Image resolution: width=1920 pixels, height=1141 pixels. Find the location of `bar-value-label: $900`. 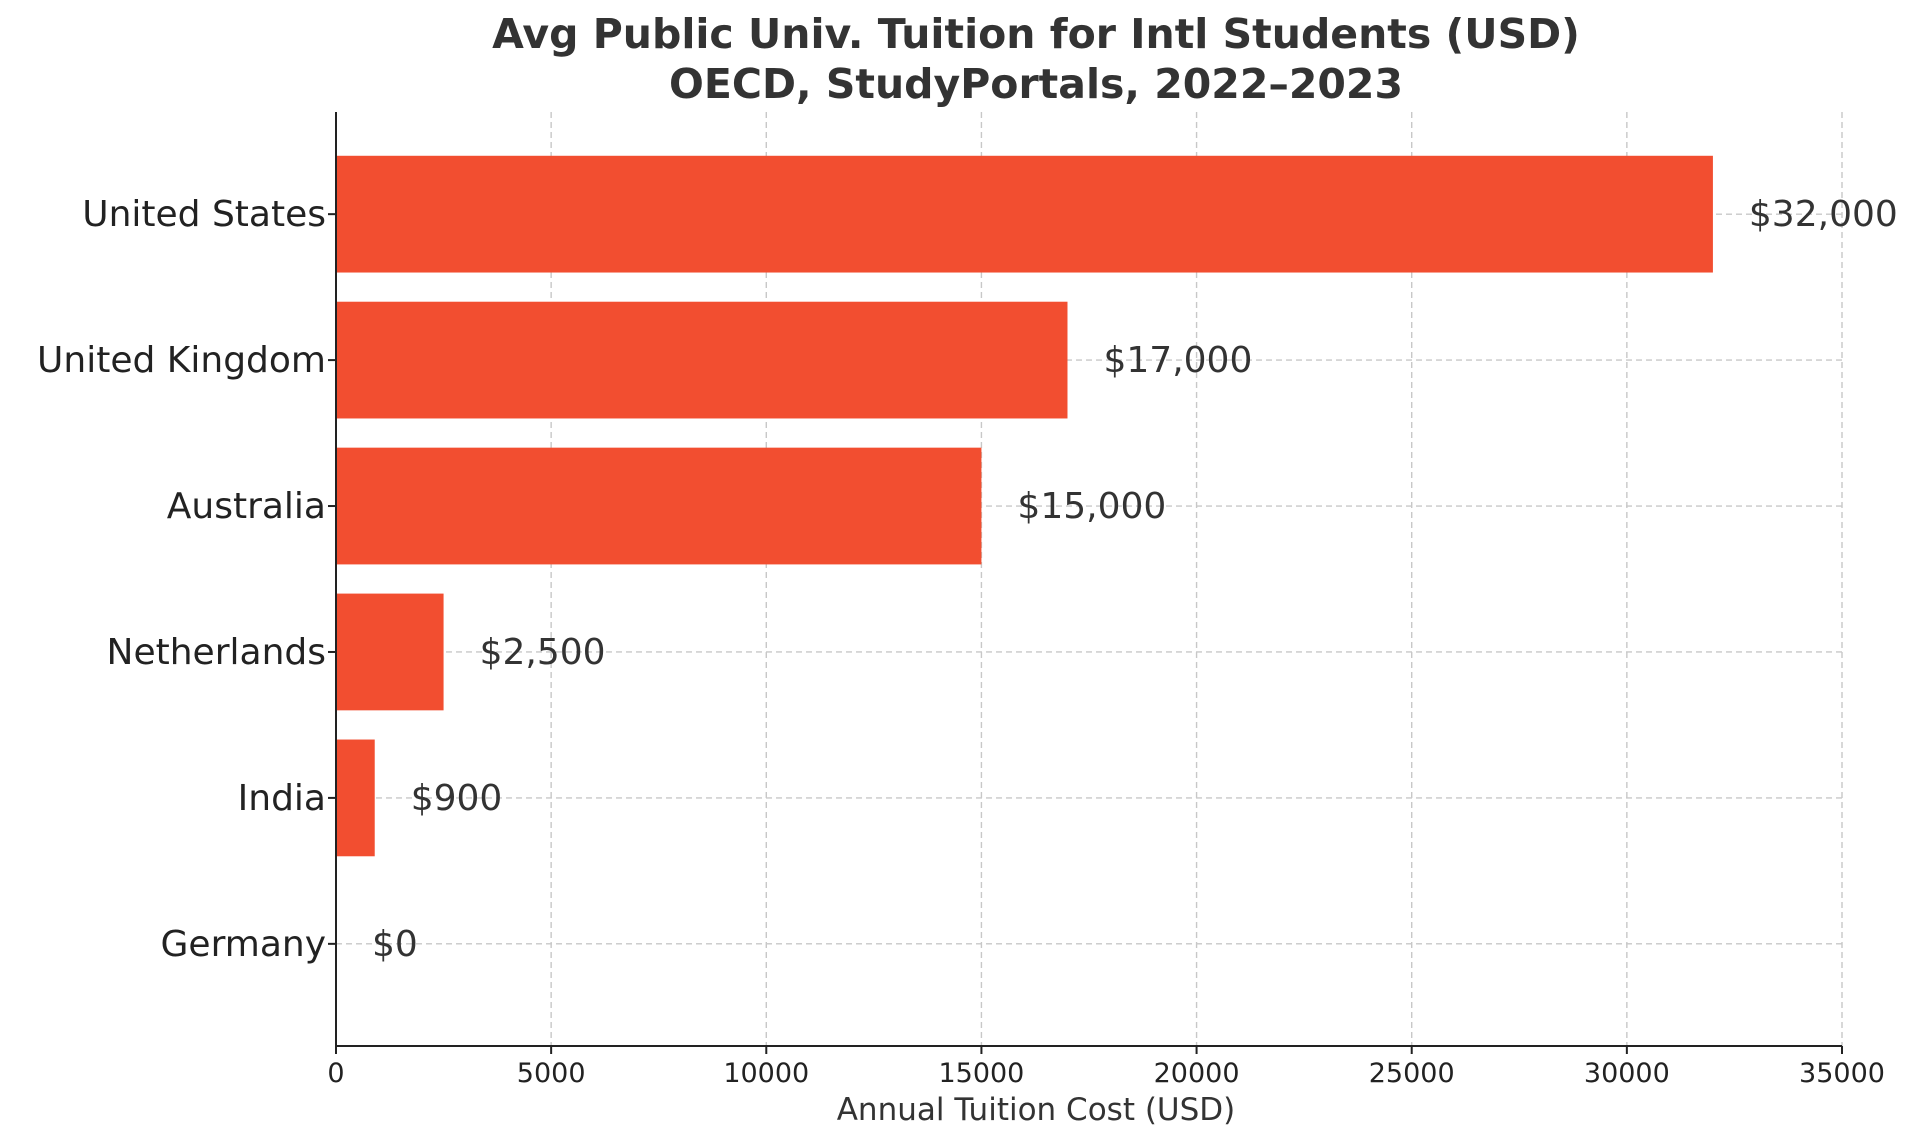

bar-value-label: $900 is located at coordinates (457, 798).